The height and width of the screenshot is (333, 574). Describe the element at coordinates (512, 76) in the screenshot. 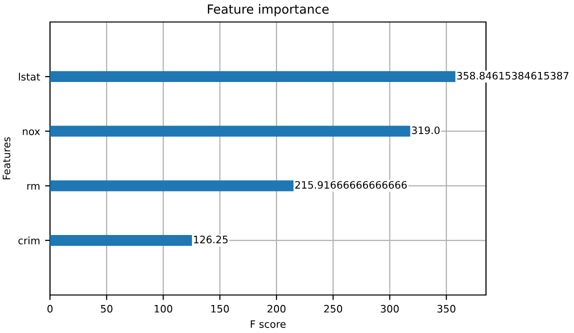

I see `data-label: 358.84615384615387` at that location.